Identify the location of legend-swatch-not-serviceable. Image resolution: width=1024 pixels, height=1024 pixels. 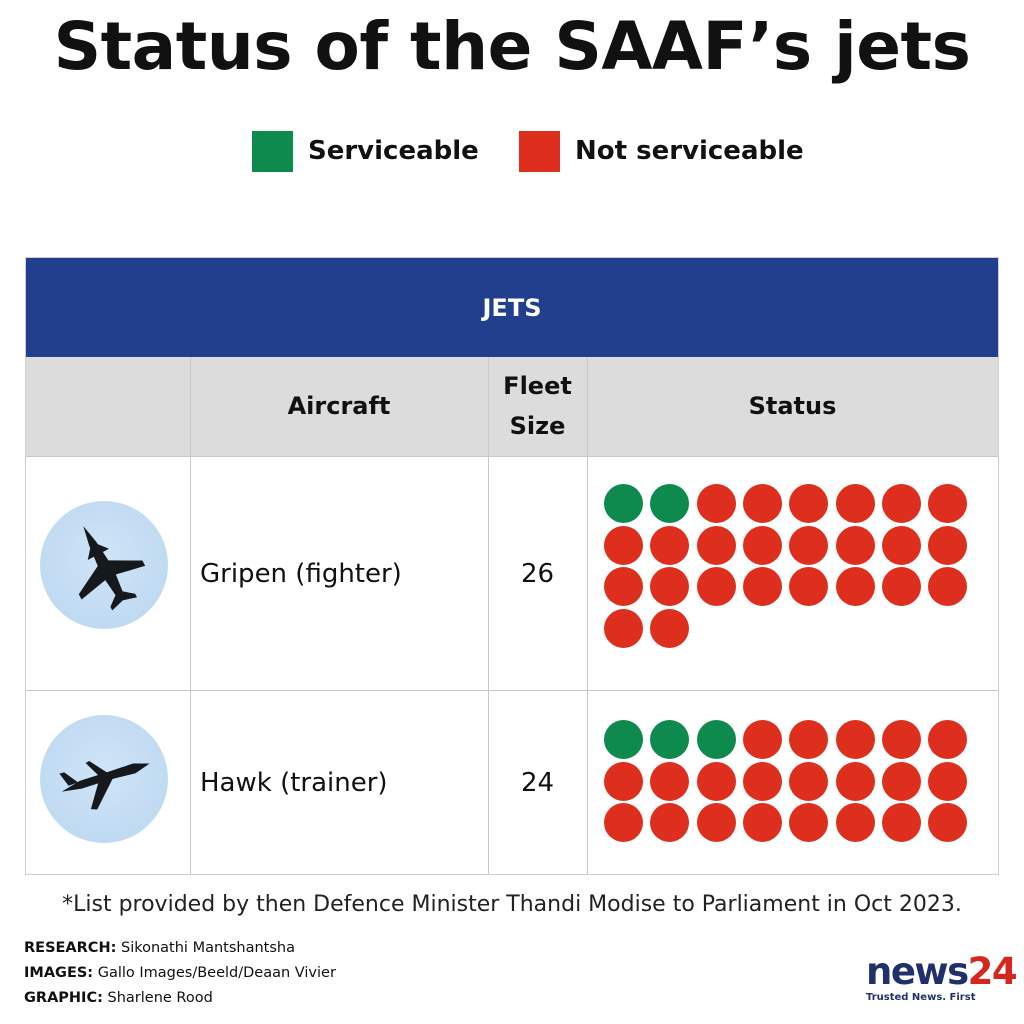
(539, 151).